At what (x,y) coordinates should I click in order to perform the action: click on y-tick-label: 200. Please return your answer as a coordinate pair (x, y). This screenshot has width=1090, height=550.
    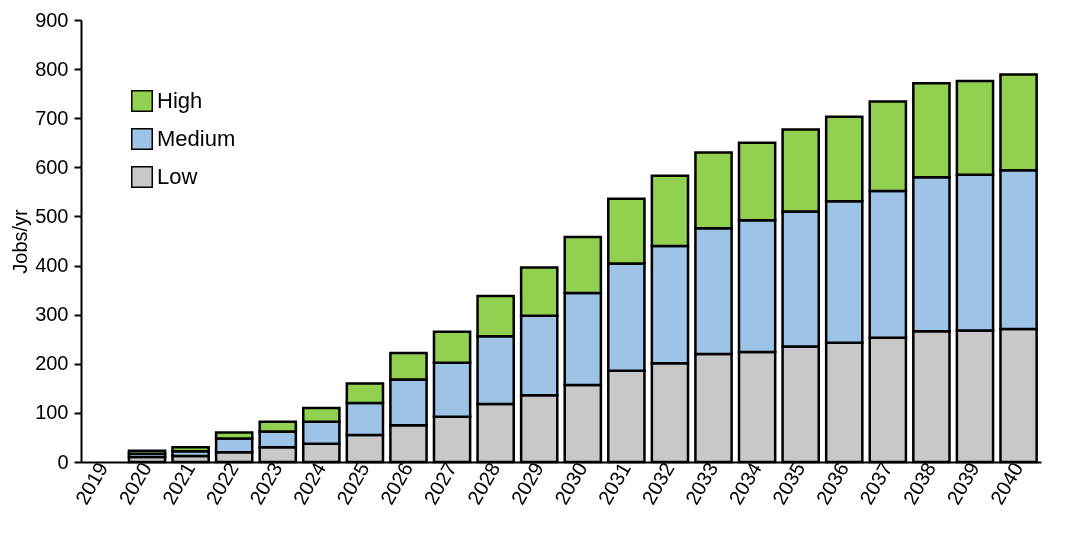
    Looking at the image, I should click on (52, 363).